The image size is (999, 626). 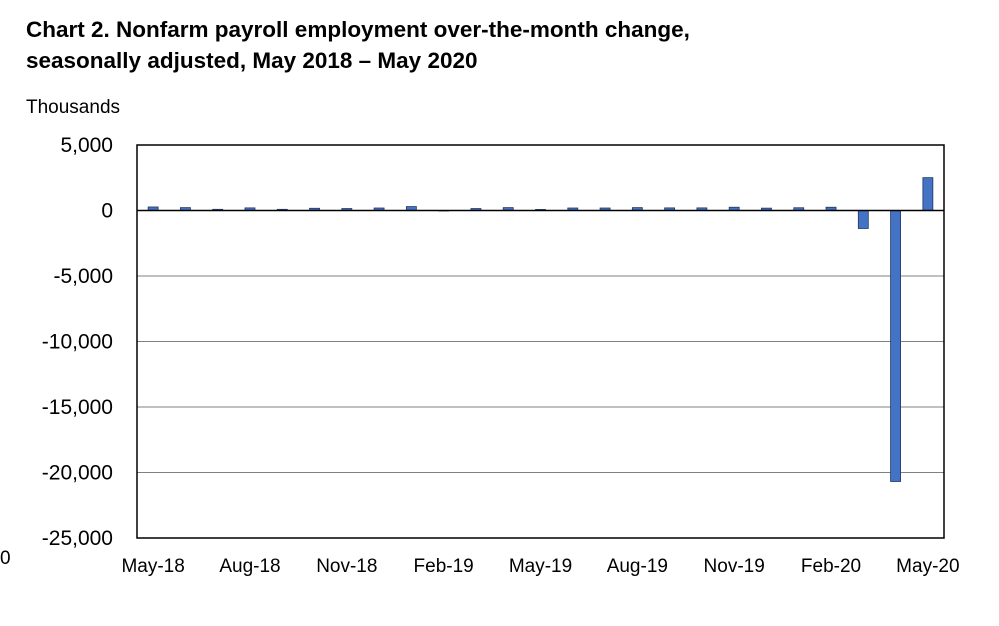 I want to click on y-tick-label: -10,000, so click(x=77, y=342).